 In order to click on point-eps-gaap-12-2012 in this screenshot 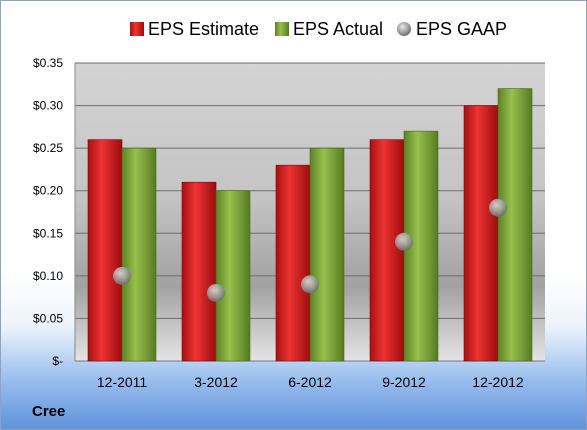, I will do `click(498, 207)`.